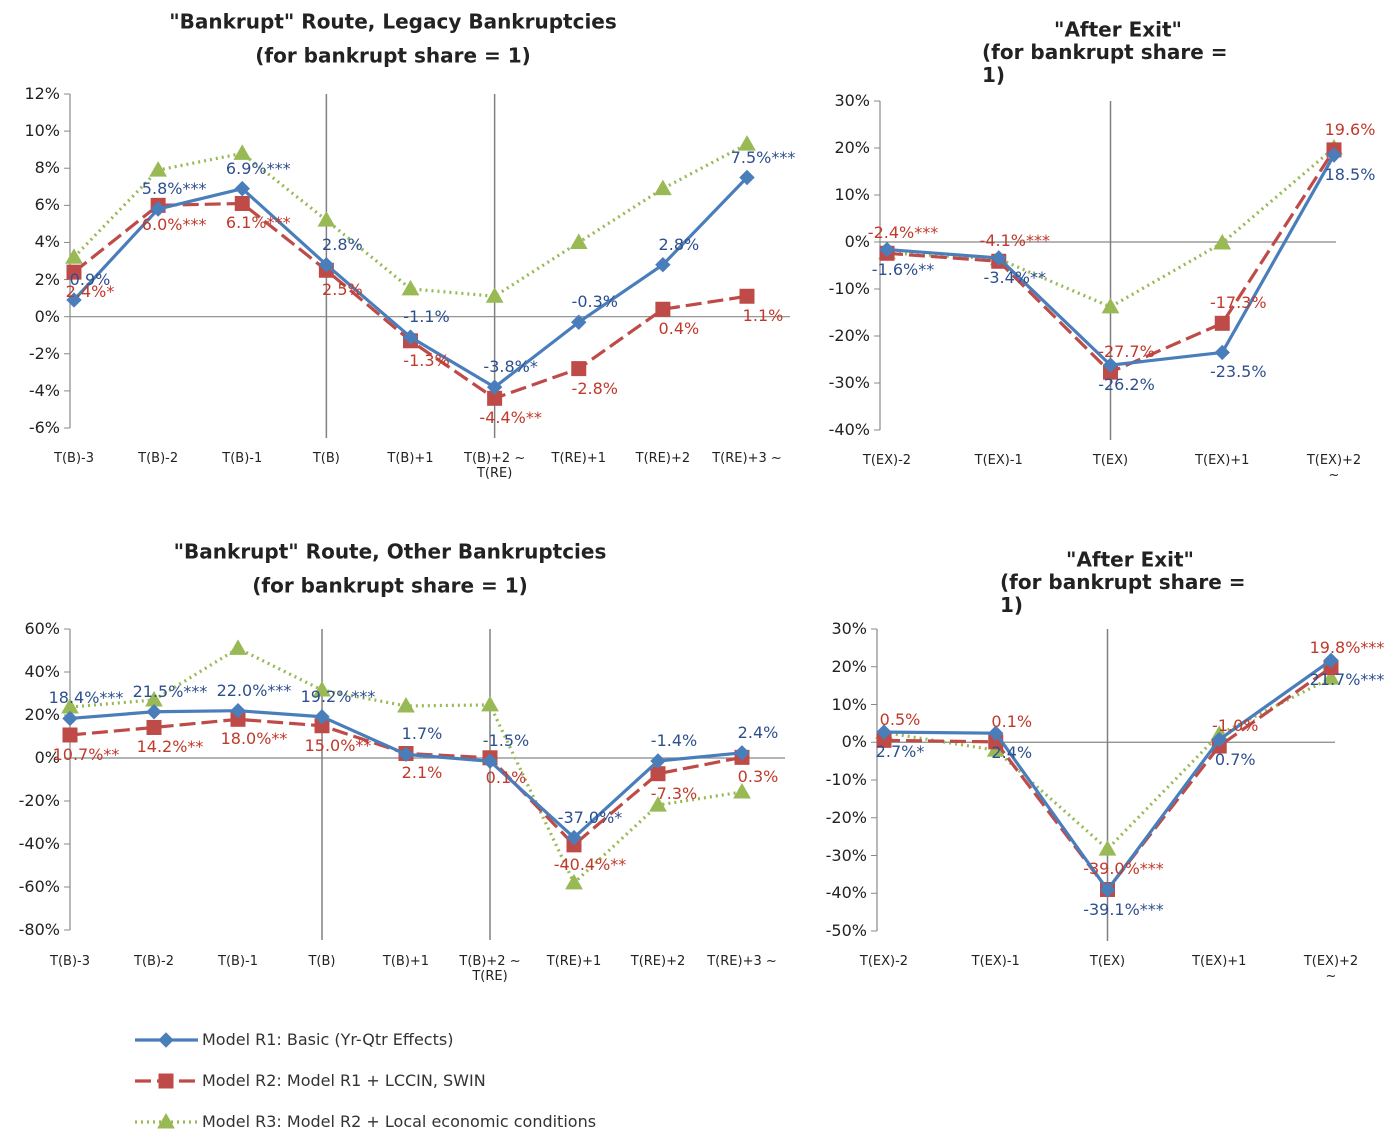  What do you see at coordinates (42, 714) in the screenshot?
I see `y-tick-label: 20%` at bounding box center [42, 714].